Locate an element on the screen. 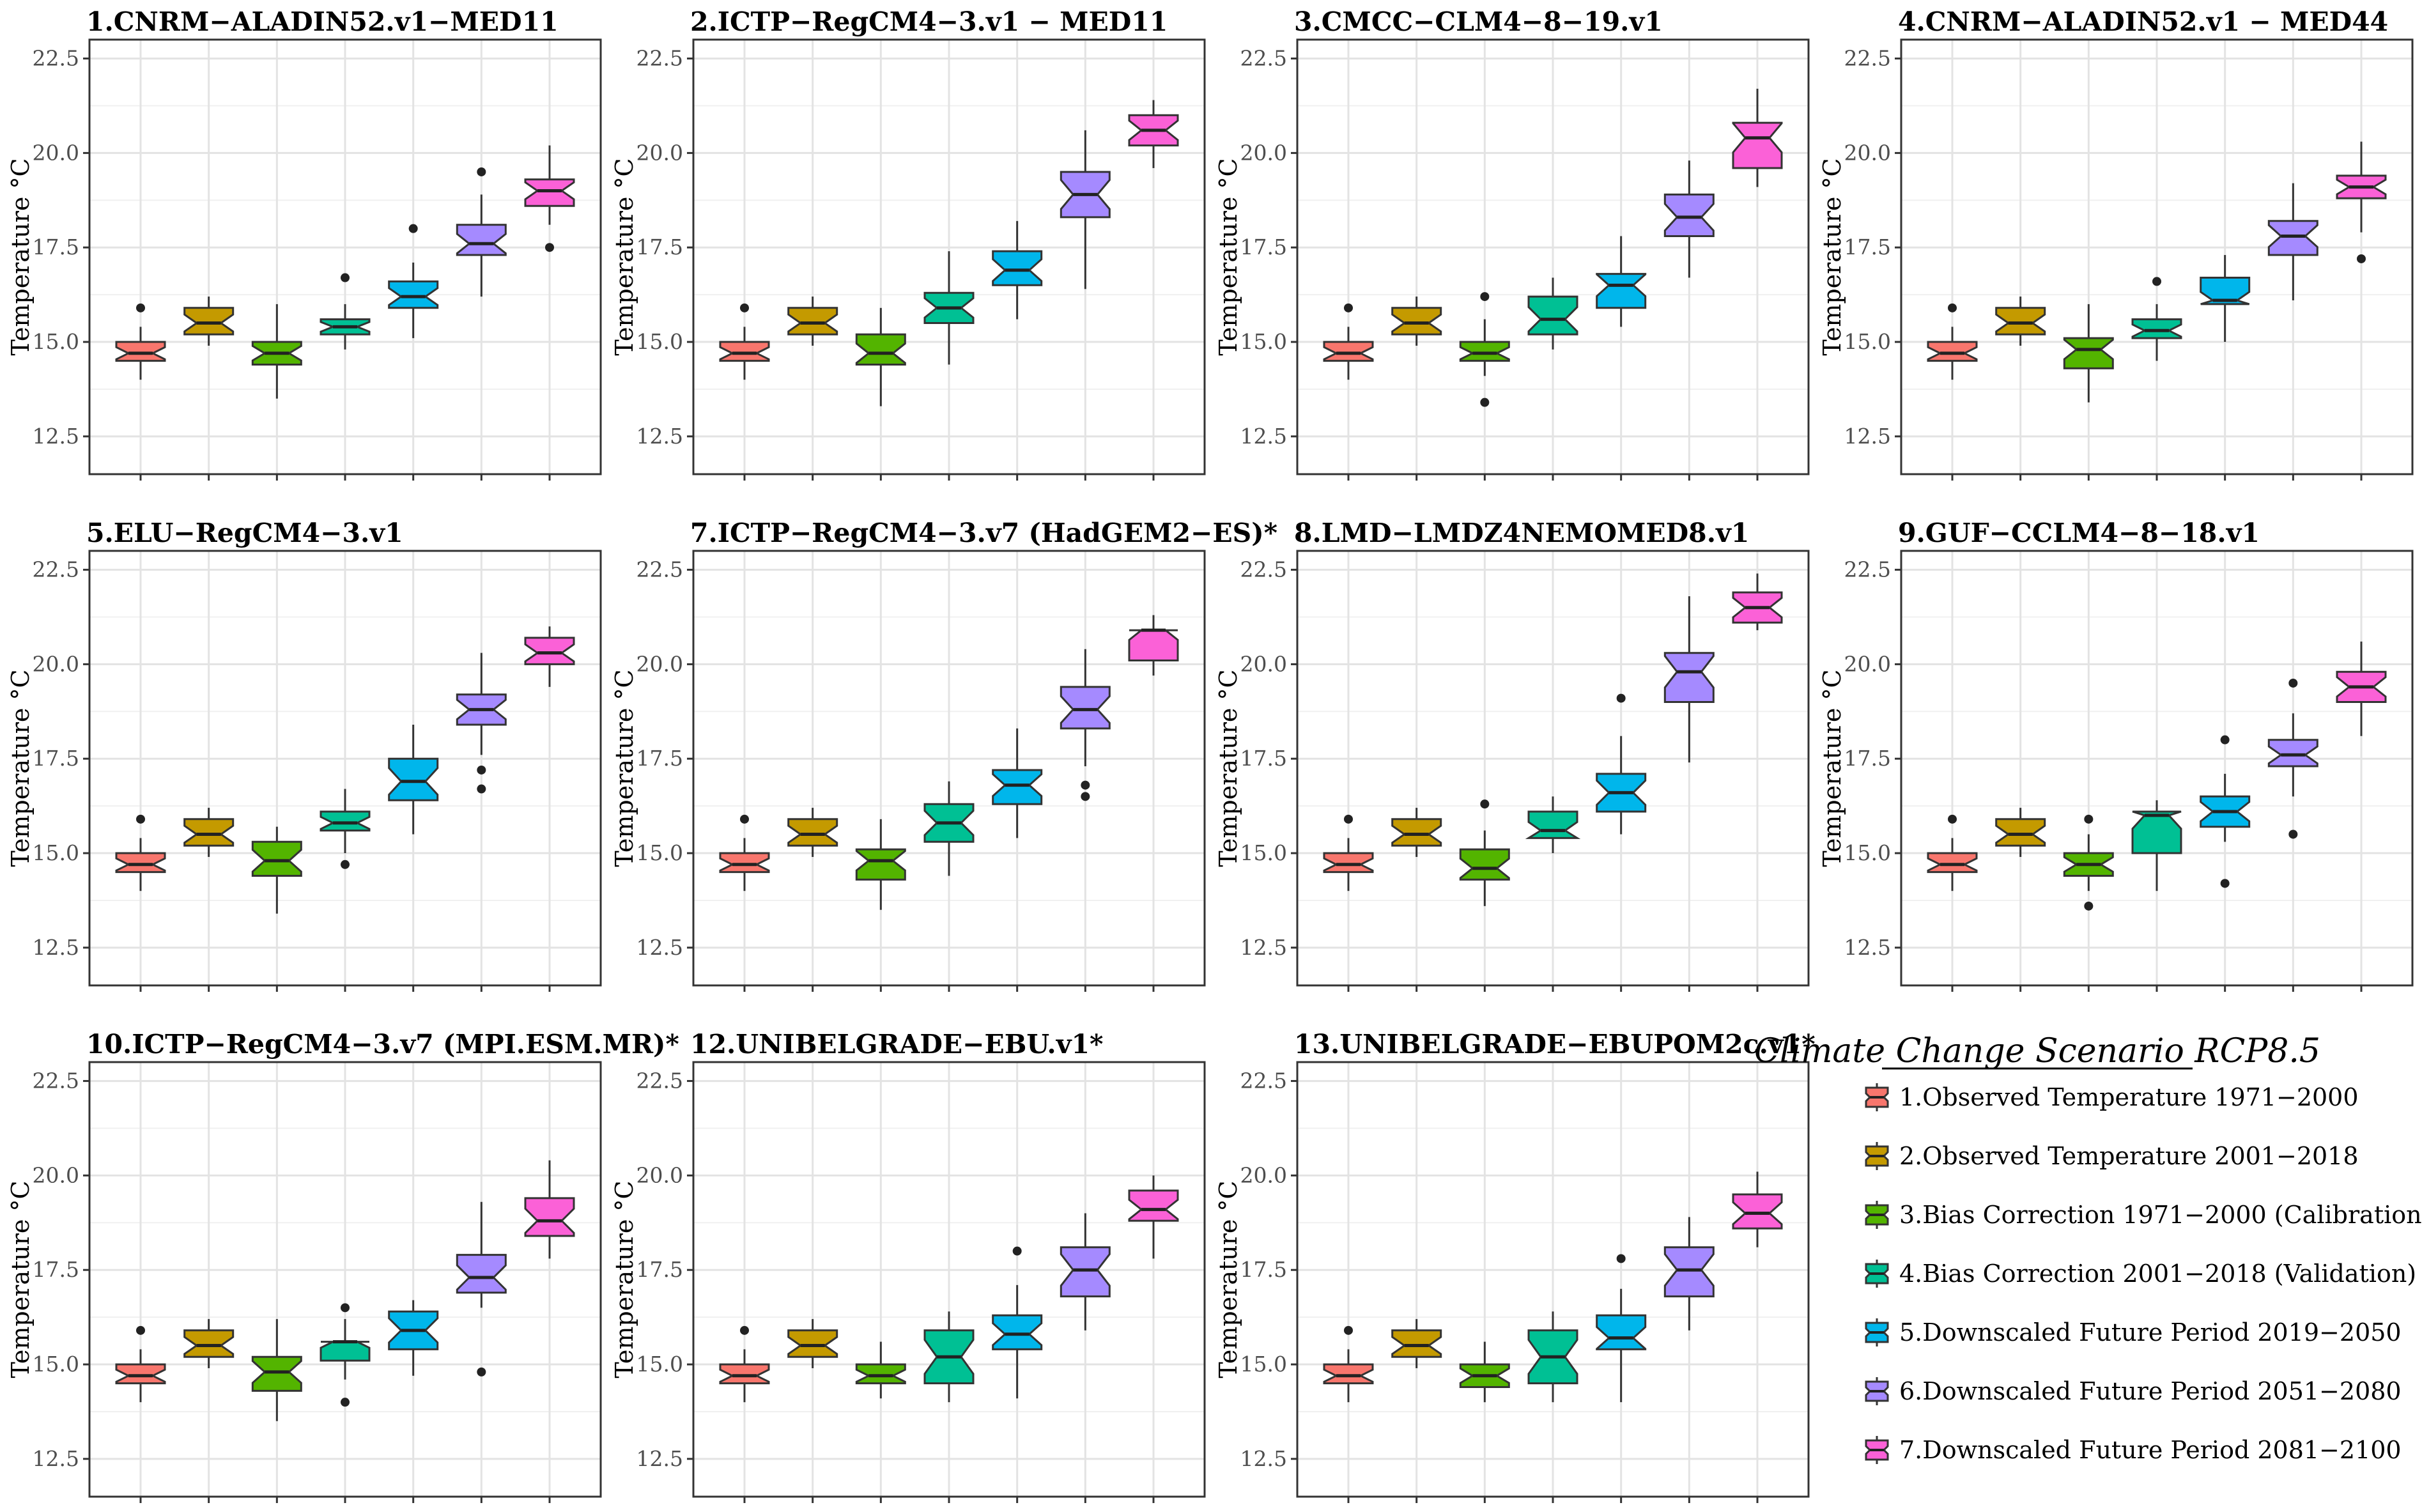  legend-item: 6.Downscaled Future Period 2051−2080 is located at coordinates (2133, 1391).